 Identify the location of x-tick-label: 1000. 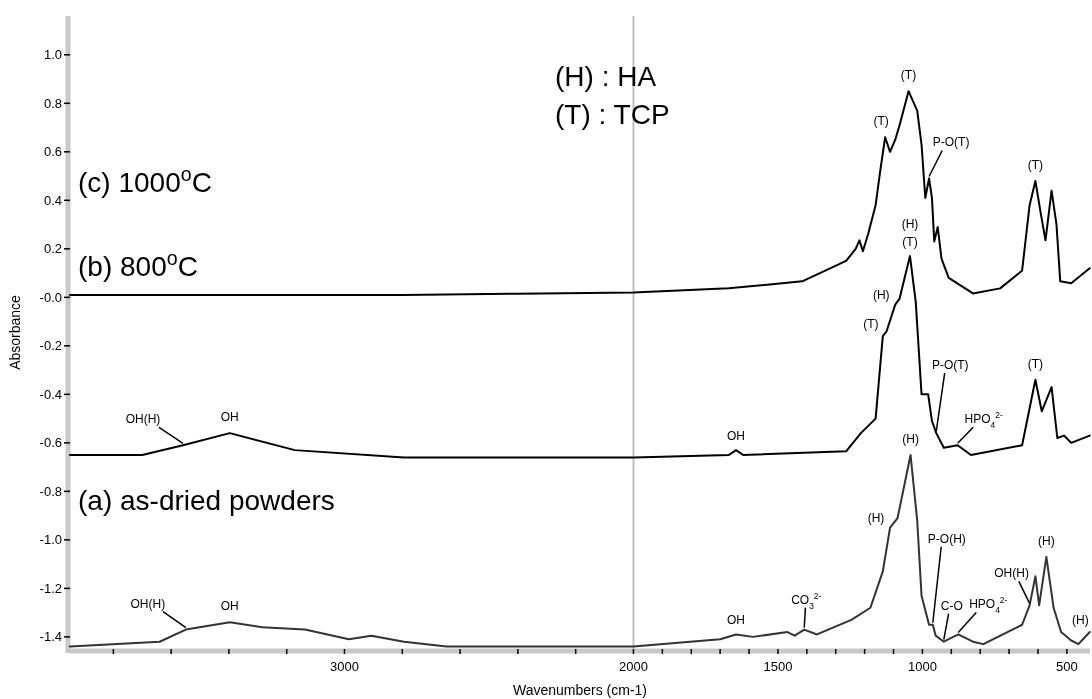
(922, 666).